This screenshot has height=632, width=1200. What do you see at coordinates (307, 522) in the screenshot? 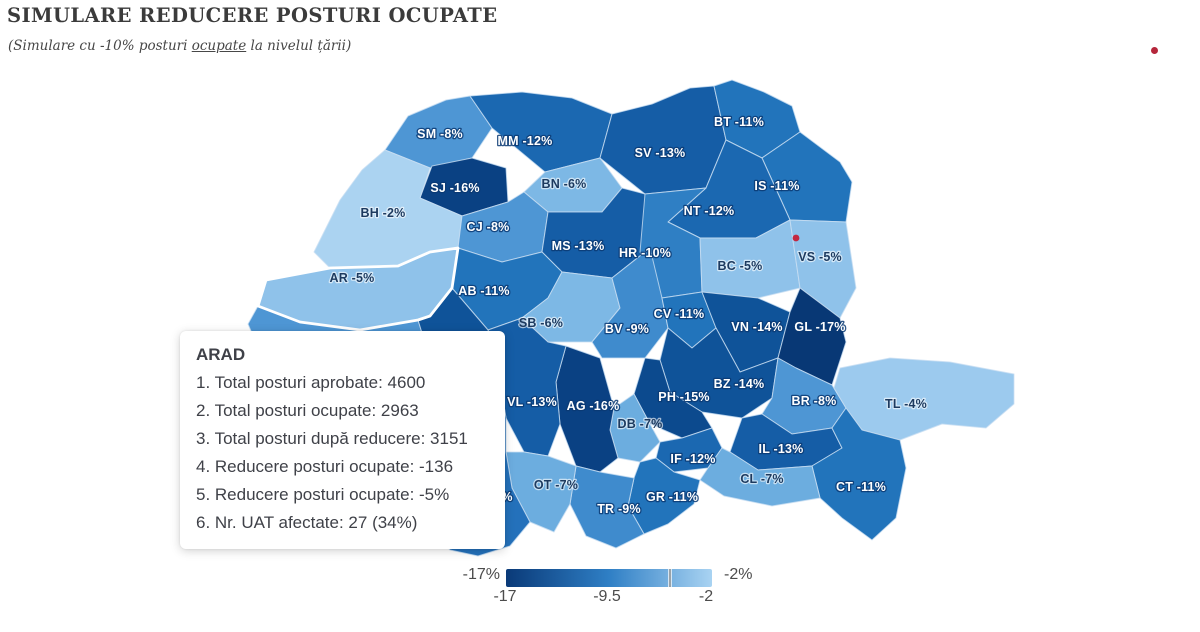
I see `tooltip-line: 6. Nr. UAT afectate: 27 (34%)` at bounding box center [307, 522].